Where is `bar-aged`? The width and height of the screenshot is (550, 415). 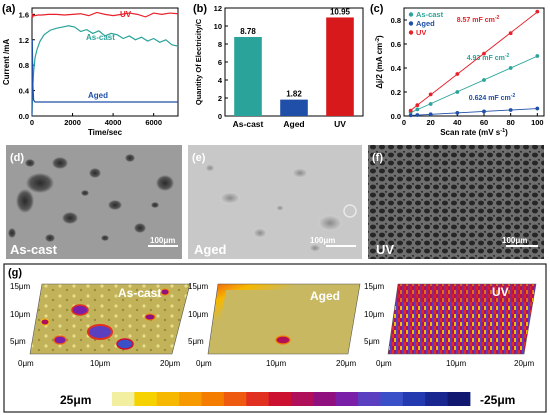 bar-aged is located at coordinates (294, 107).